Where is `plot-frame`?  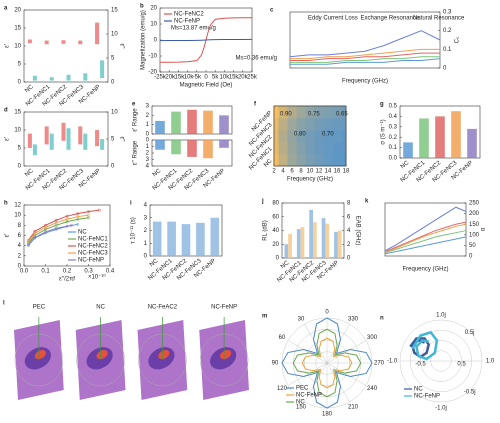 plot-frame is located at coordinates (66, 46).